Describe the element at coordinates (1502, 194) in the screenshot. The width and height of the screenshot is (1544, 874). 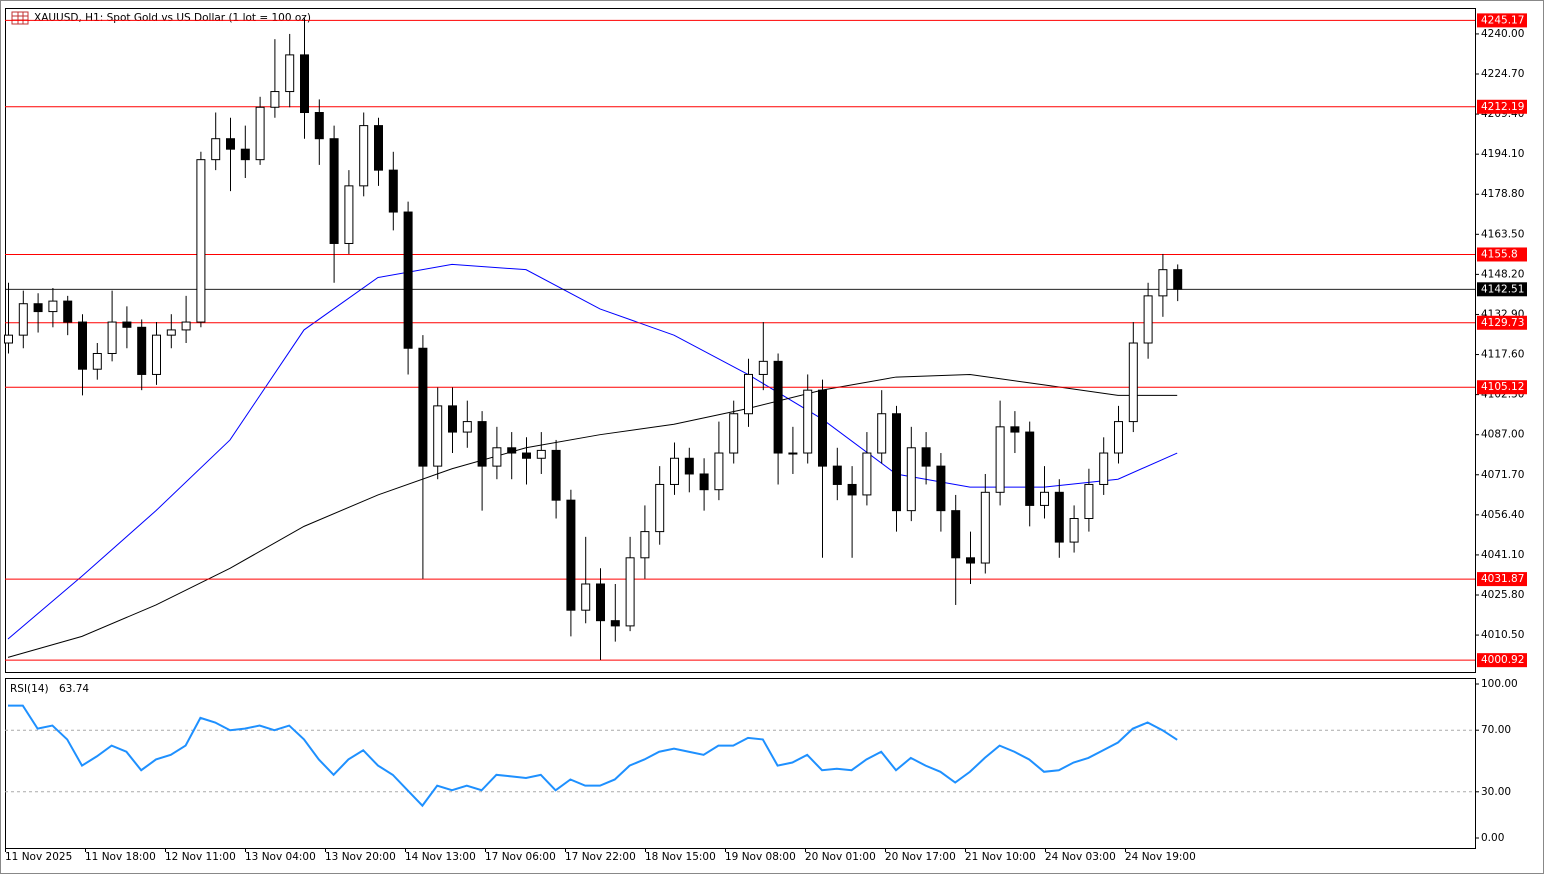
I see `y-tick-label: 4178.80` at that location.